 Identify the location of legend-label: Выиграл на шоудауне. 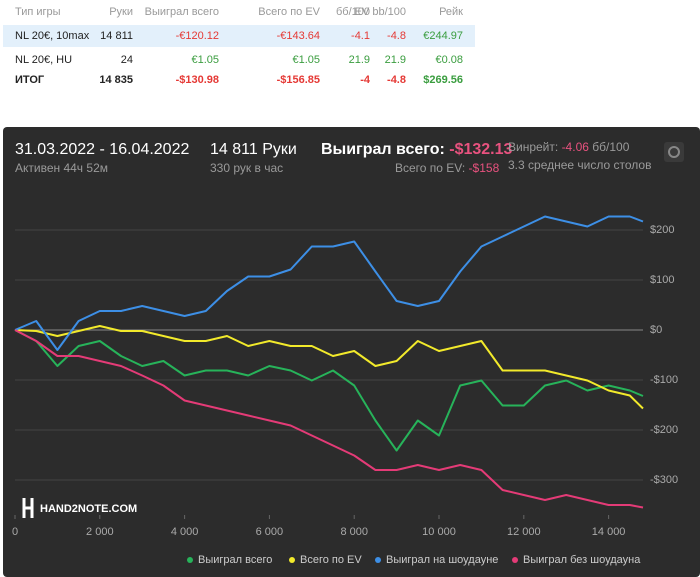
(442, 560).